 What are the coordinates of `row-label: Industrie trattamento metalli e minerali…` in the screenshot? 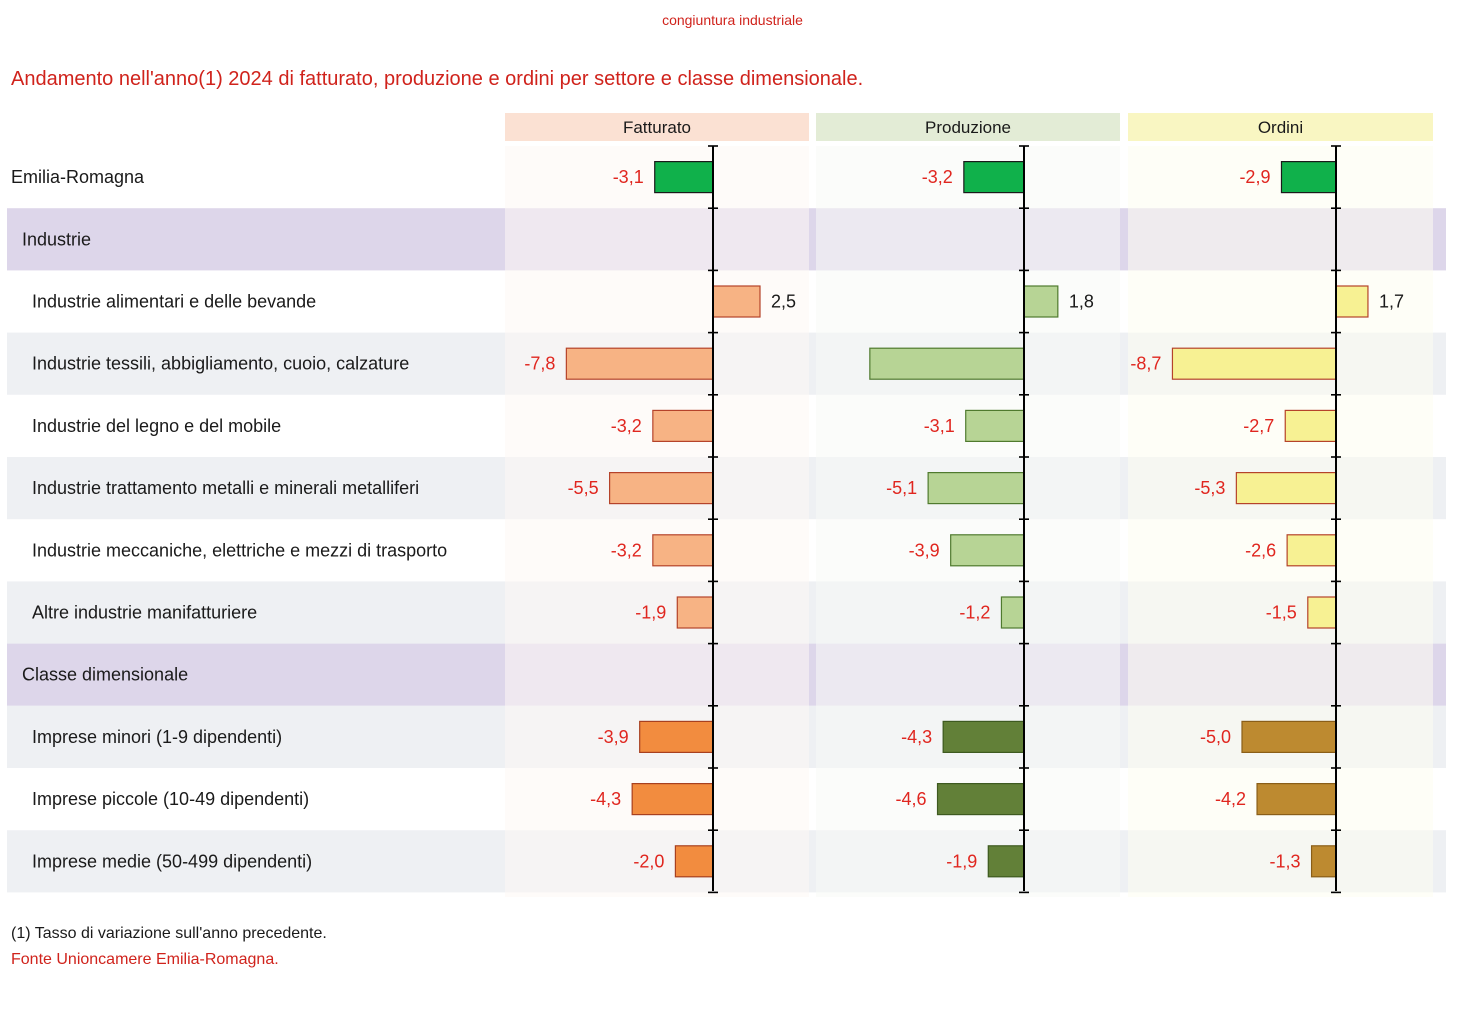 It's located at (225, 488).